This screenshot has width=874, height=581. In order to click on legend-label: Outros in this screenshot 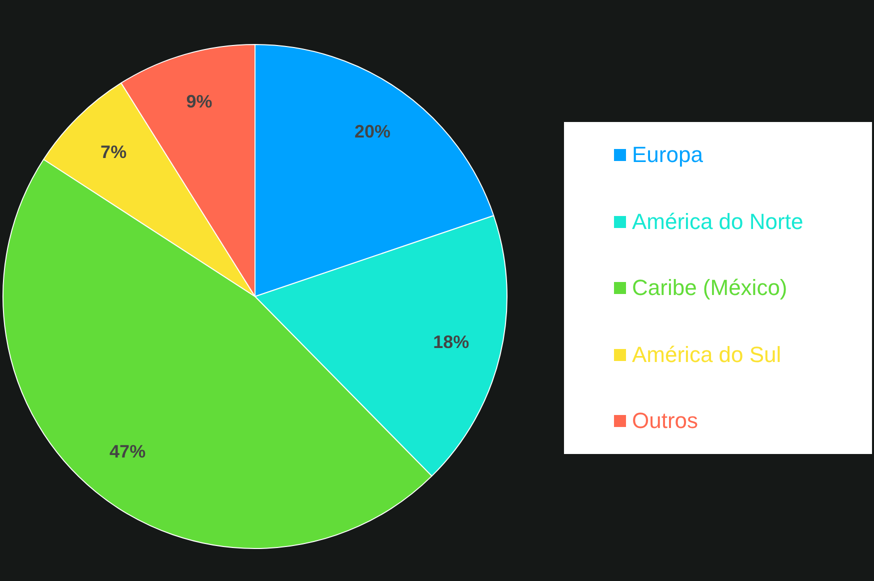, I will do `click(665, 421)`.